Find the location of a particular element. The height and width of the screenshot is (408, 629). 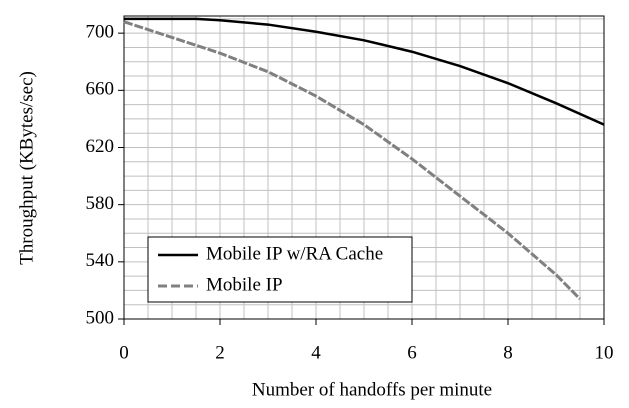

legend-box is located at coordinates (280, 269).